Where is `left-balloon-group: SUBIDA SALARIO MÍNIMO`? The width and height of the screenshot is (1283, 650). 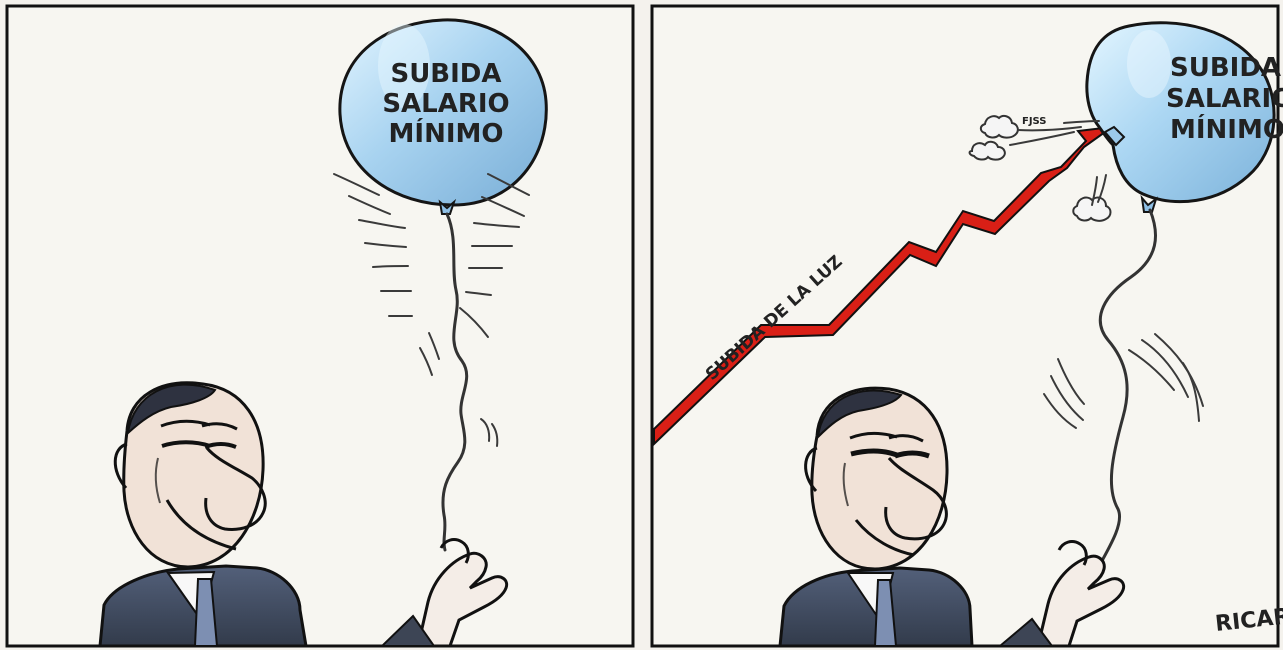 left-balloon-group: SUBIDA SALARIO MÍNIMO is located at coordinates (443, 116).